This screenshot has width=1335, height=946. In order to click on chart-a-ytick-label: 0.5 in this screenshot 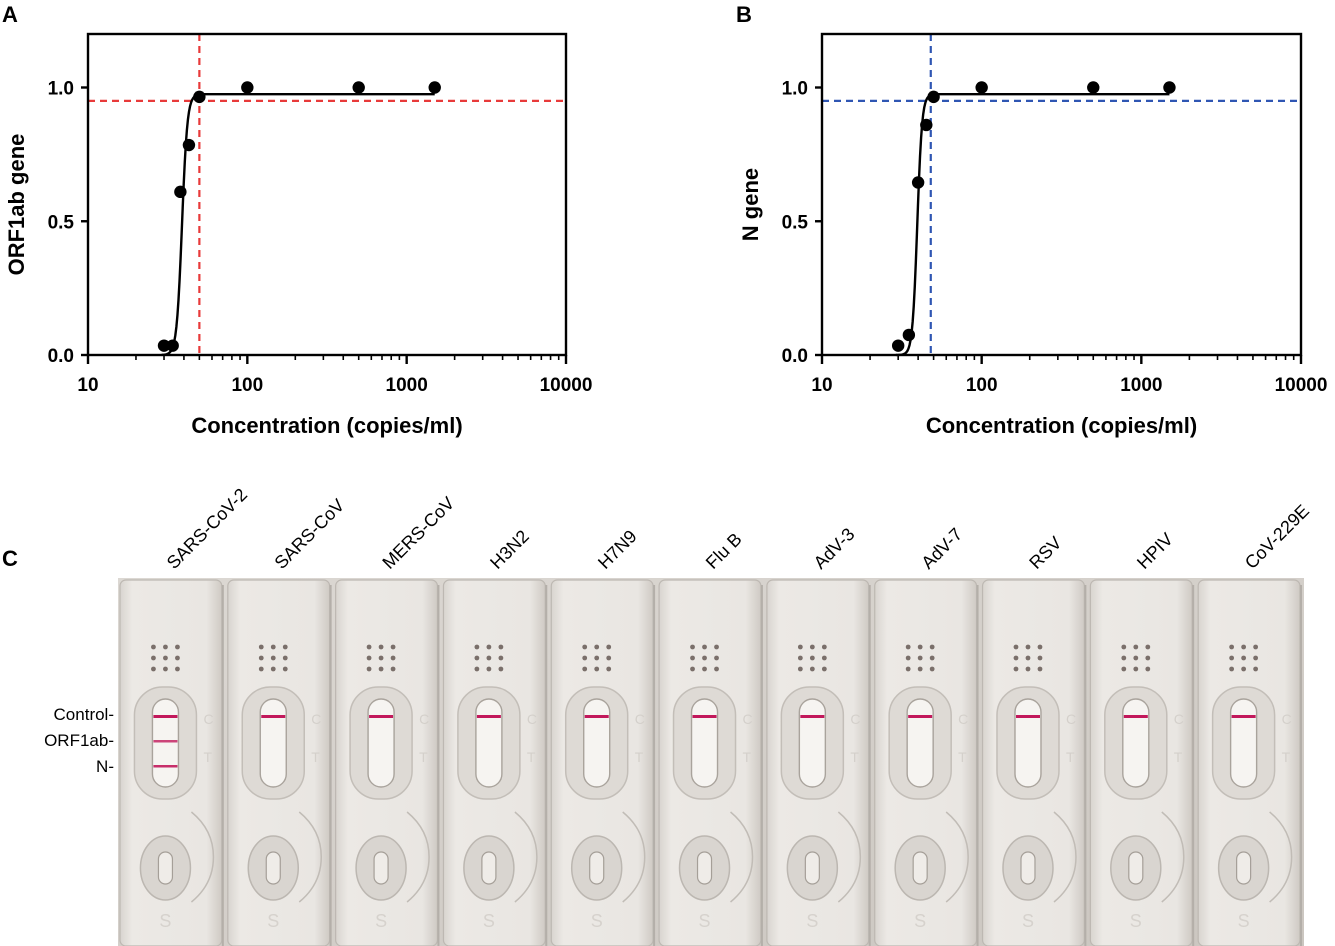, I will do `click(61, 222)`.